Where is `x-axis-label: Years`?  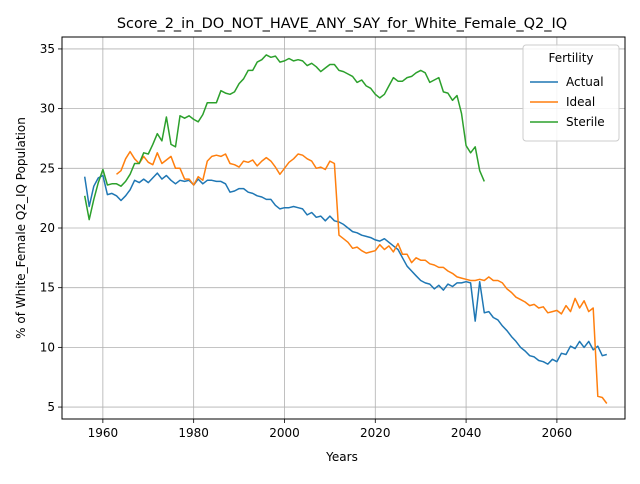 x-axis-label: Years is located at coordinates (341, 457).